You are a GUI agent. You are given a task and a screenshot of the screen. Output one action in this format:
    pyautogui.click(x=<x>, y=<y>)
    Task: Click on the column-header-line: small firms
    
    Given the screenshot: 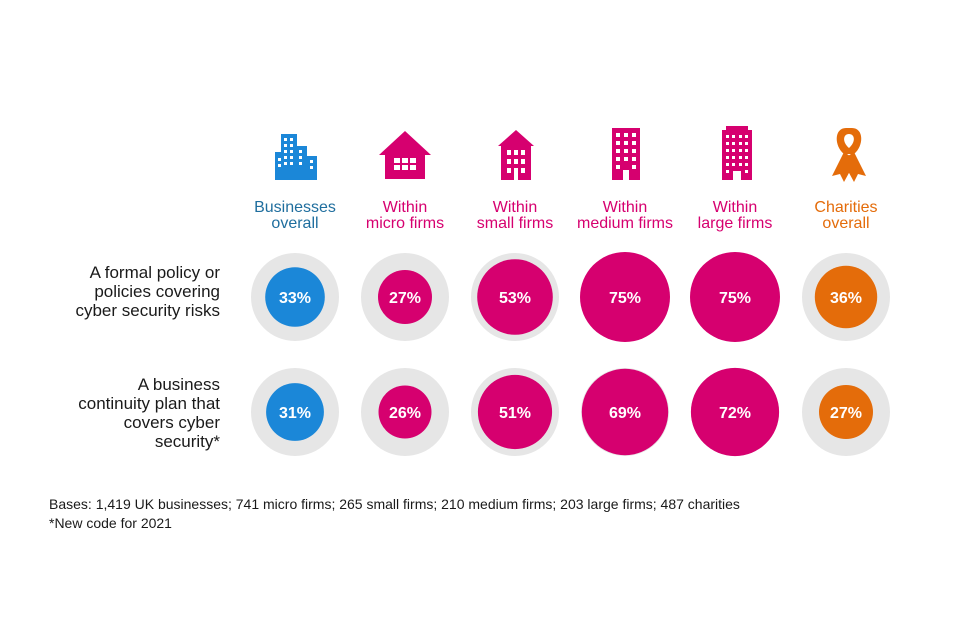 What is the action you would take?
    pyautogui.click(x=515, y=223)
    